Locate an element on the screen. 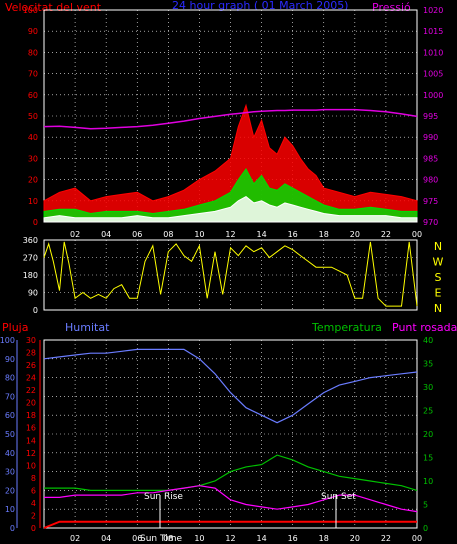  environment-hour-tick-label: 06 is located at coordinates (137, 538).